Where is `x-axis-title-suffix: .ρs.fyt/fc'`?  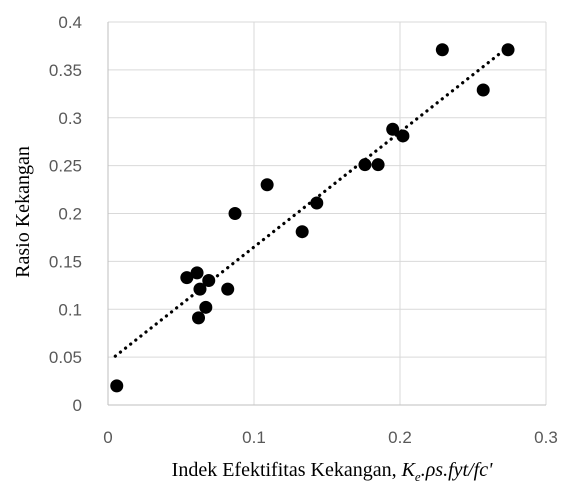
x-axis-title-suffix: .ρs.fyt/fc' is located at coordinates (457, 470).